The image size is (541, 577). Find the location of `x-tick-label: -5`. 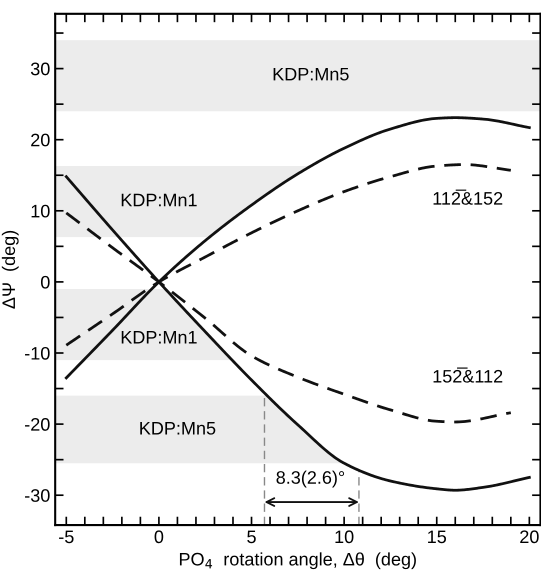

x-tick-label: -5 is located at coordinates (66, 537).